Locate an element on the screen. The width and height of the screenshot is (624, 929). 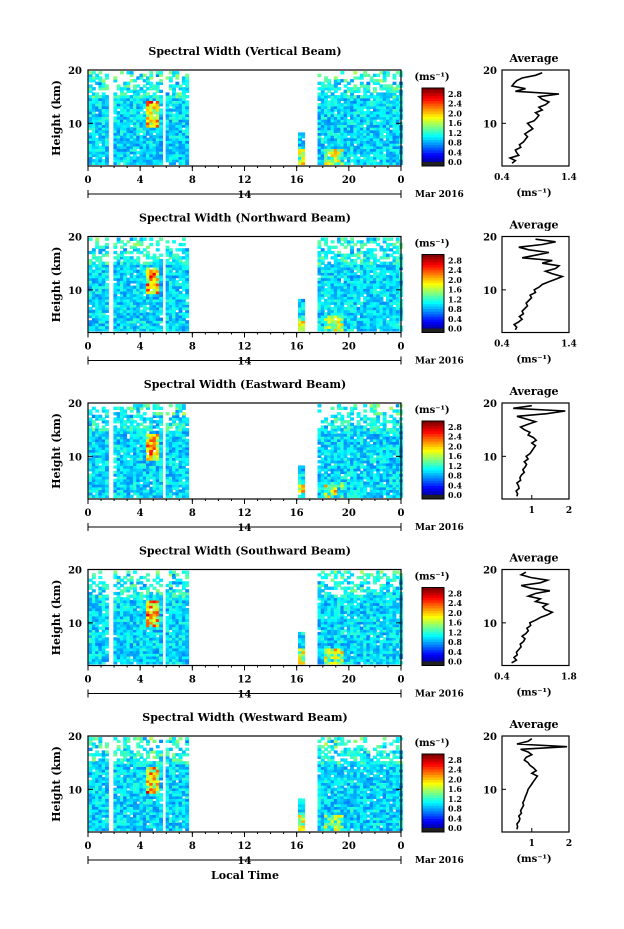
x-tick-label: 16 is located at coordinates (297, 347).